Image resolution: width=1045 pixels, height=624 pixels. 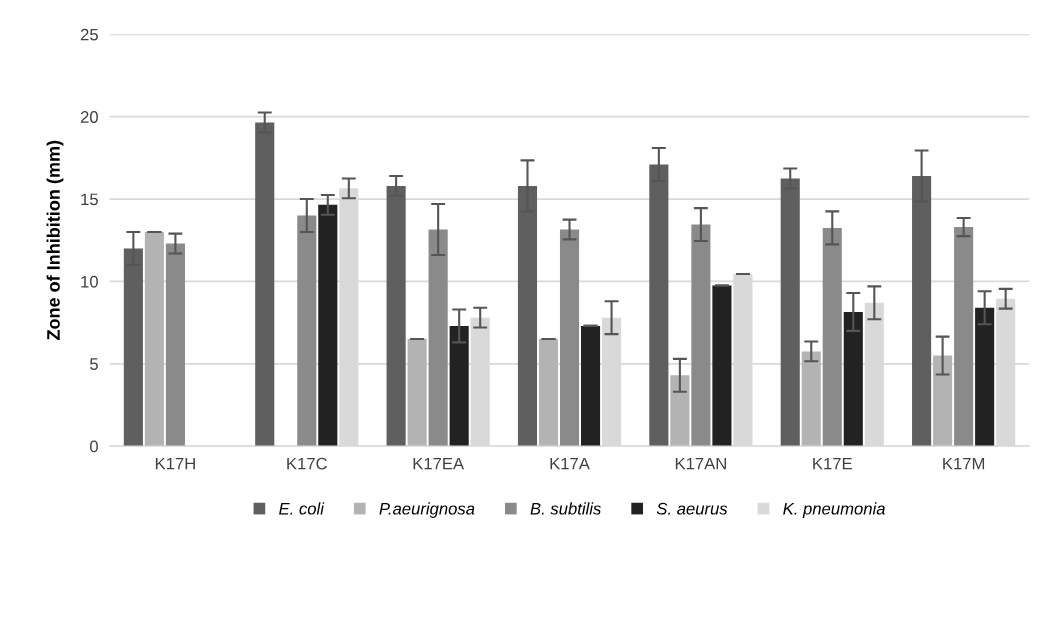 What do you see at coordinates (565, 508) in the screenshot?
I see `legend-label: B. subtilis` at bounding box center [565, 508].